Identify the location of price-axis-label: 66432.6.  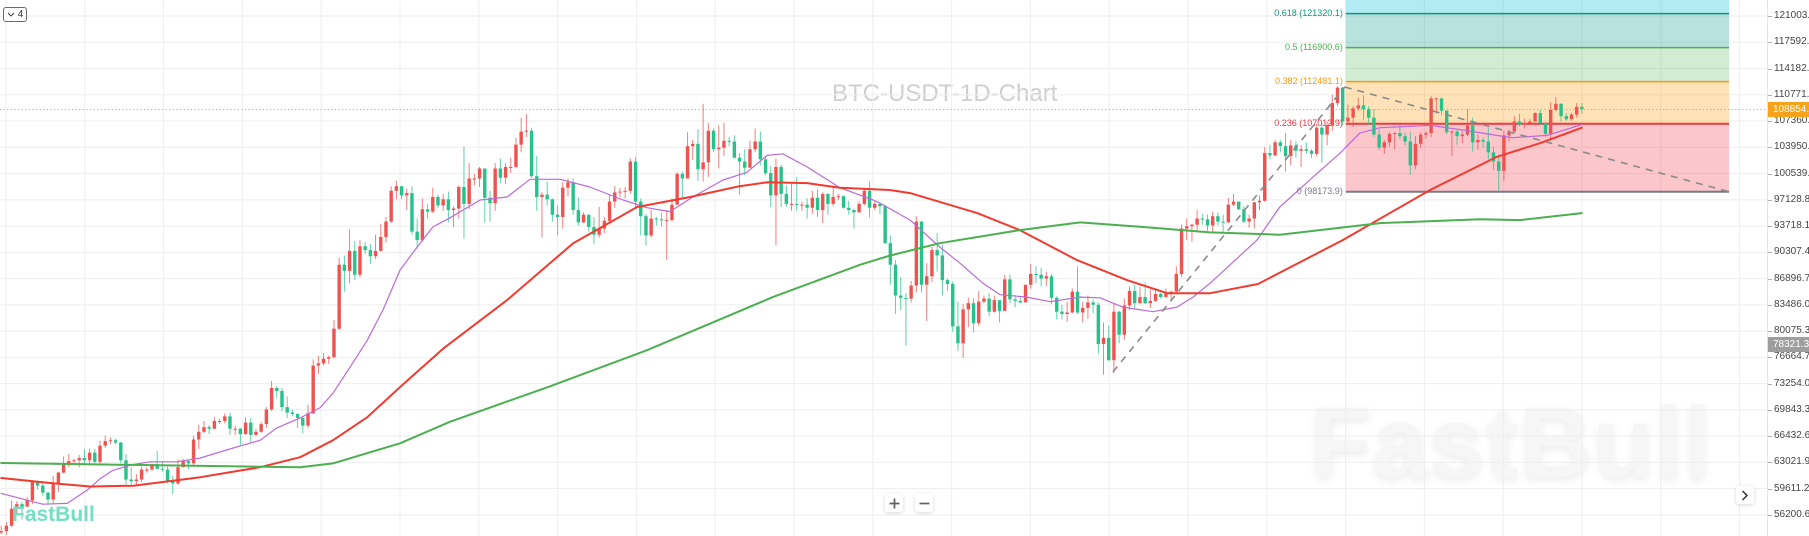
(1788, 436).